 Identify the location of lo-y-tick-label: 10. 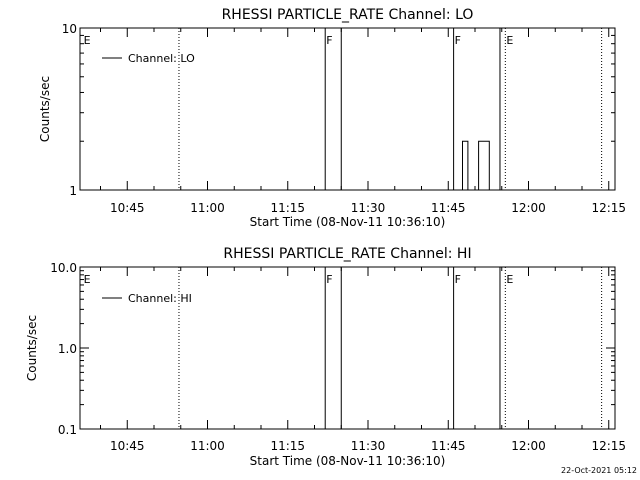
(69, 29).